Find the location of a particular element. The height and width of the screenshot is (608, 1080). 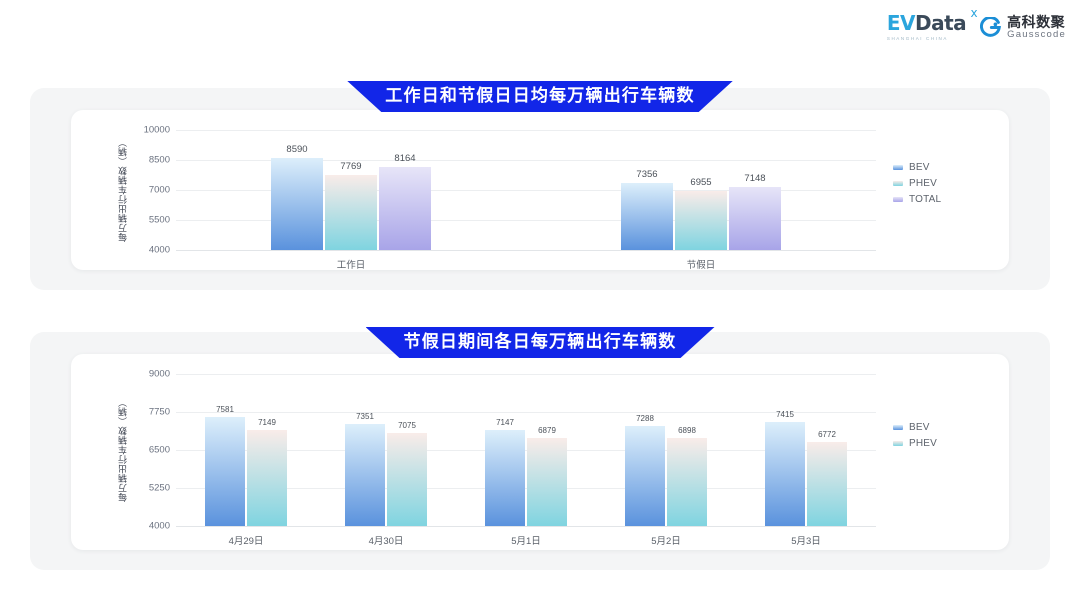

legend-item-total: TOTAL is located at coordinates (917, 199).